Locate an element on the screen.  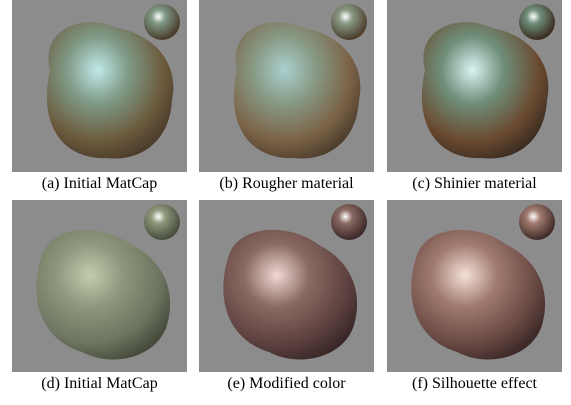
caption: (a) Initial MatCap is located at coordinates (99, 183).